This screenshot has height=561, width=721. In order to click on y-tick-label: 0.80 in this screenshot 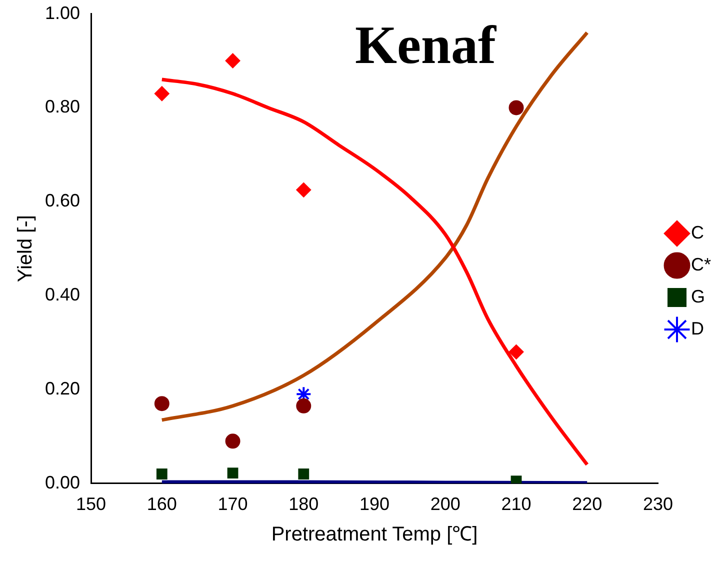, I will do `click(62, 106)`.